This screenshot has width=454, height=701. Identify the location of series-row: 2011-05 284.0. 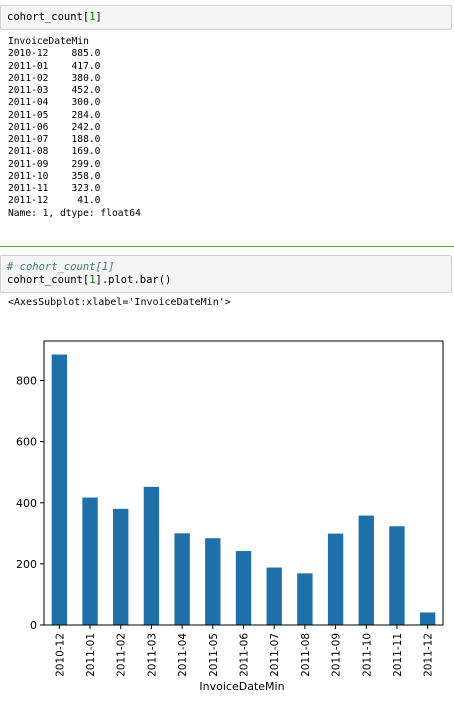
(54, 115).